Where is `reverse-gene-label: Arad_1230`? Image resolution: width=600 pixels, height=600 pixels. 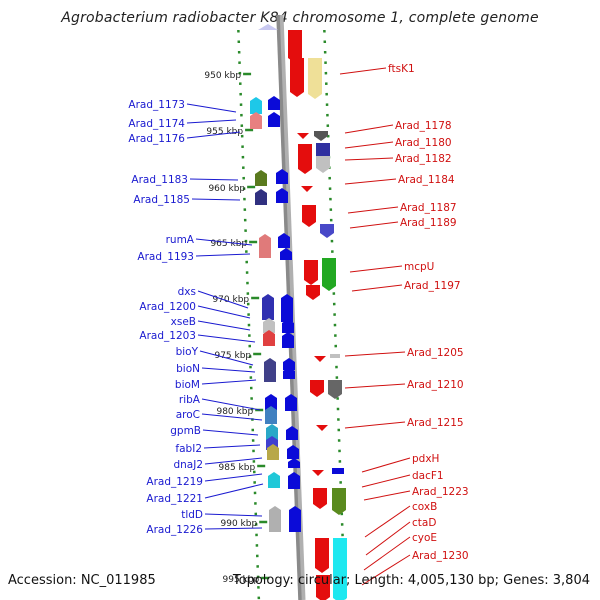 reverse-gene-label: Arad_1230 is located at coordinates (440, 556).